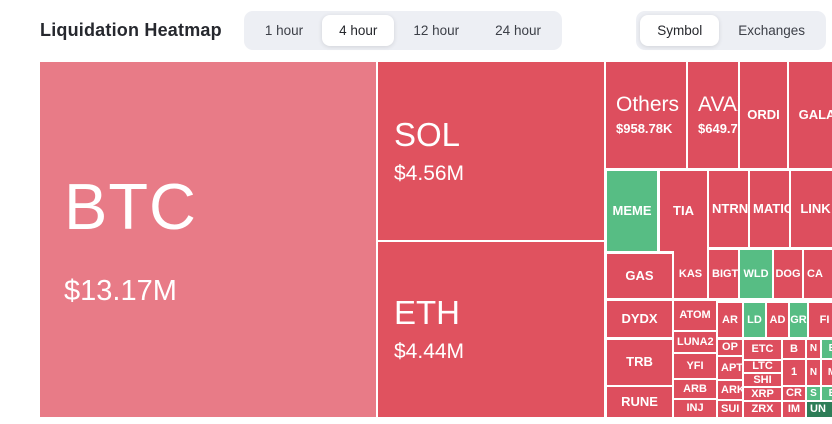 The image size is (832, 424). I want to click on cell-symbol: AR, so click(730, 319).